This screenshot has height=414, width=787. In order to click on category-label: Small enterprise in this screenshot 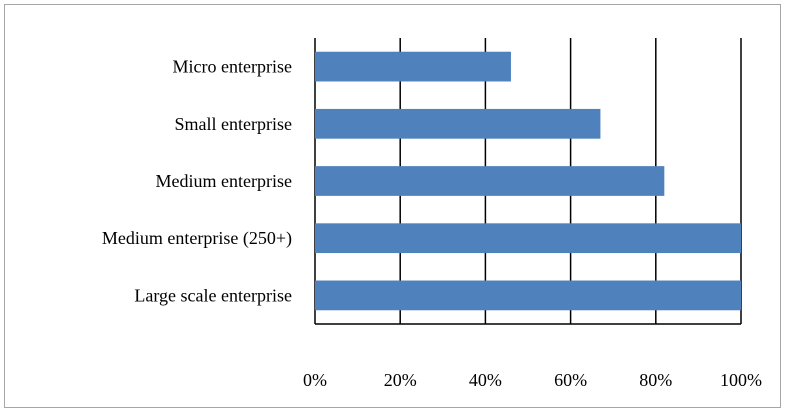, I will do `click(233, 124)`.